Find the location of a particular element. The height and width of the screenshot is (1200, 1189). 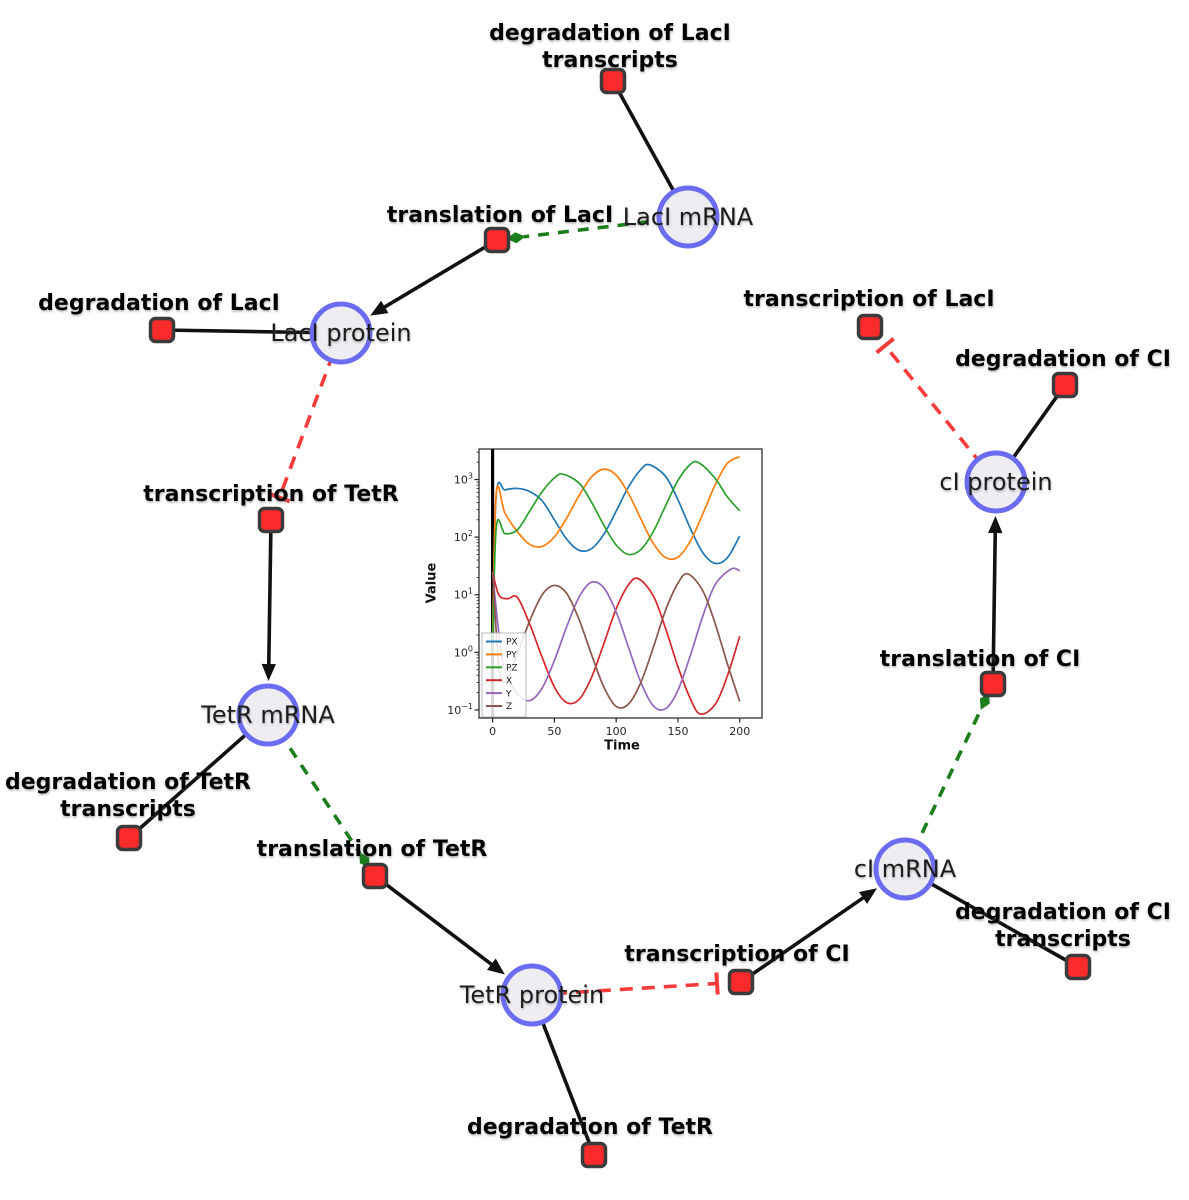

legend-label-Z: Z is located at coordinates (509, 707).